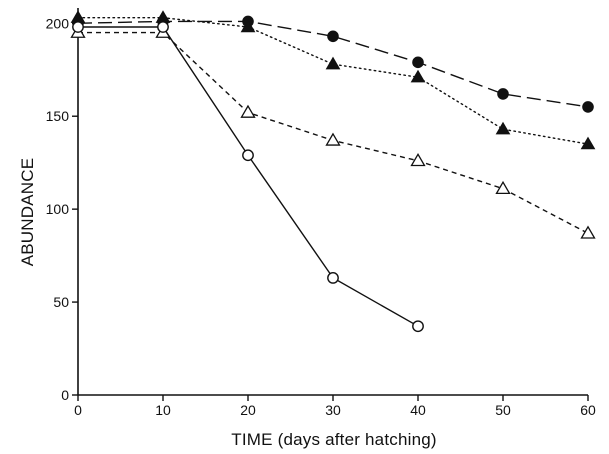  I want to click on x-tick-label-5: 50, so click(503, 410).